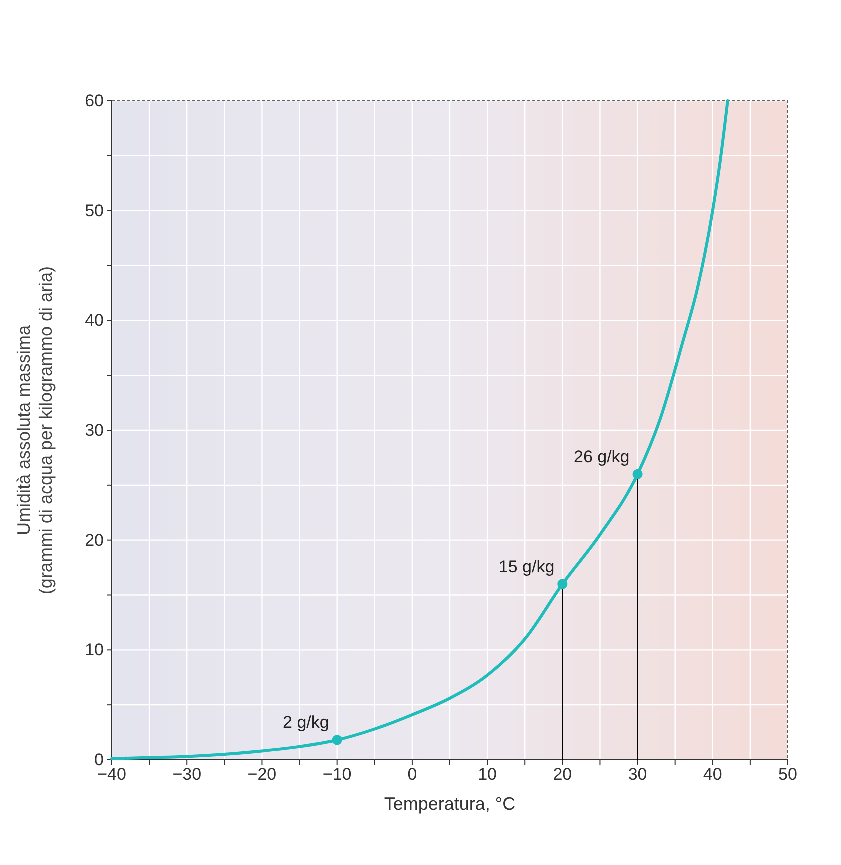 This screenshot has width=841, height=865. I want to click on y-tick-label: 10, so click(94, 650).